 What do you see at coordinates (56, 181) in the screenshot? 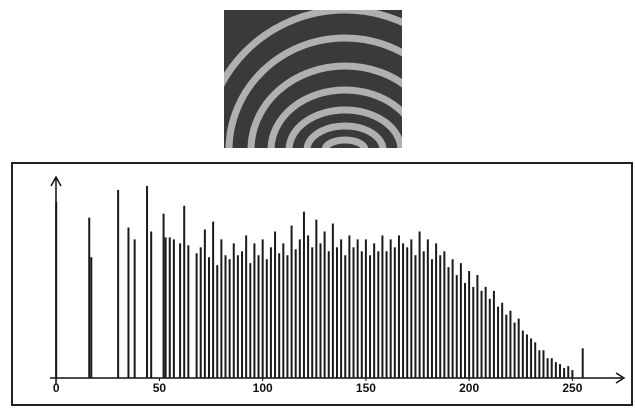
I see `y-axis-arrow` at bounding box center [56, 181].